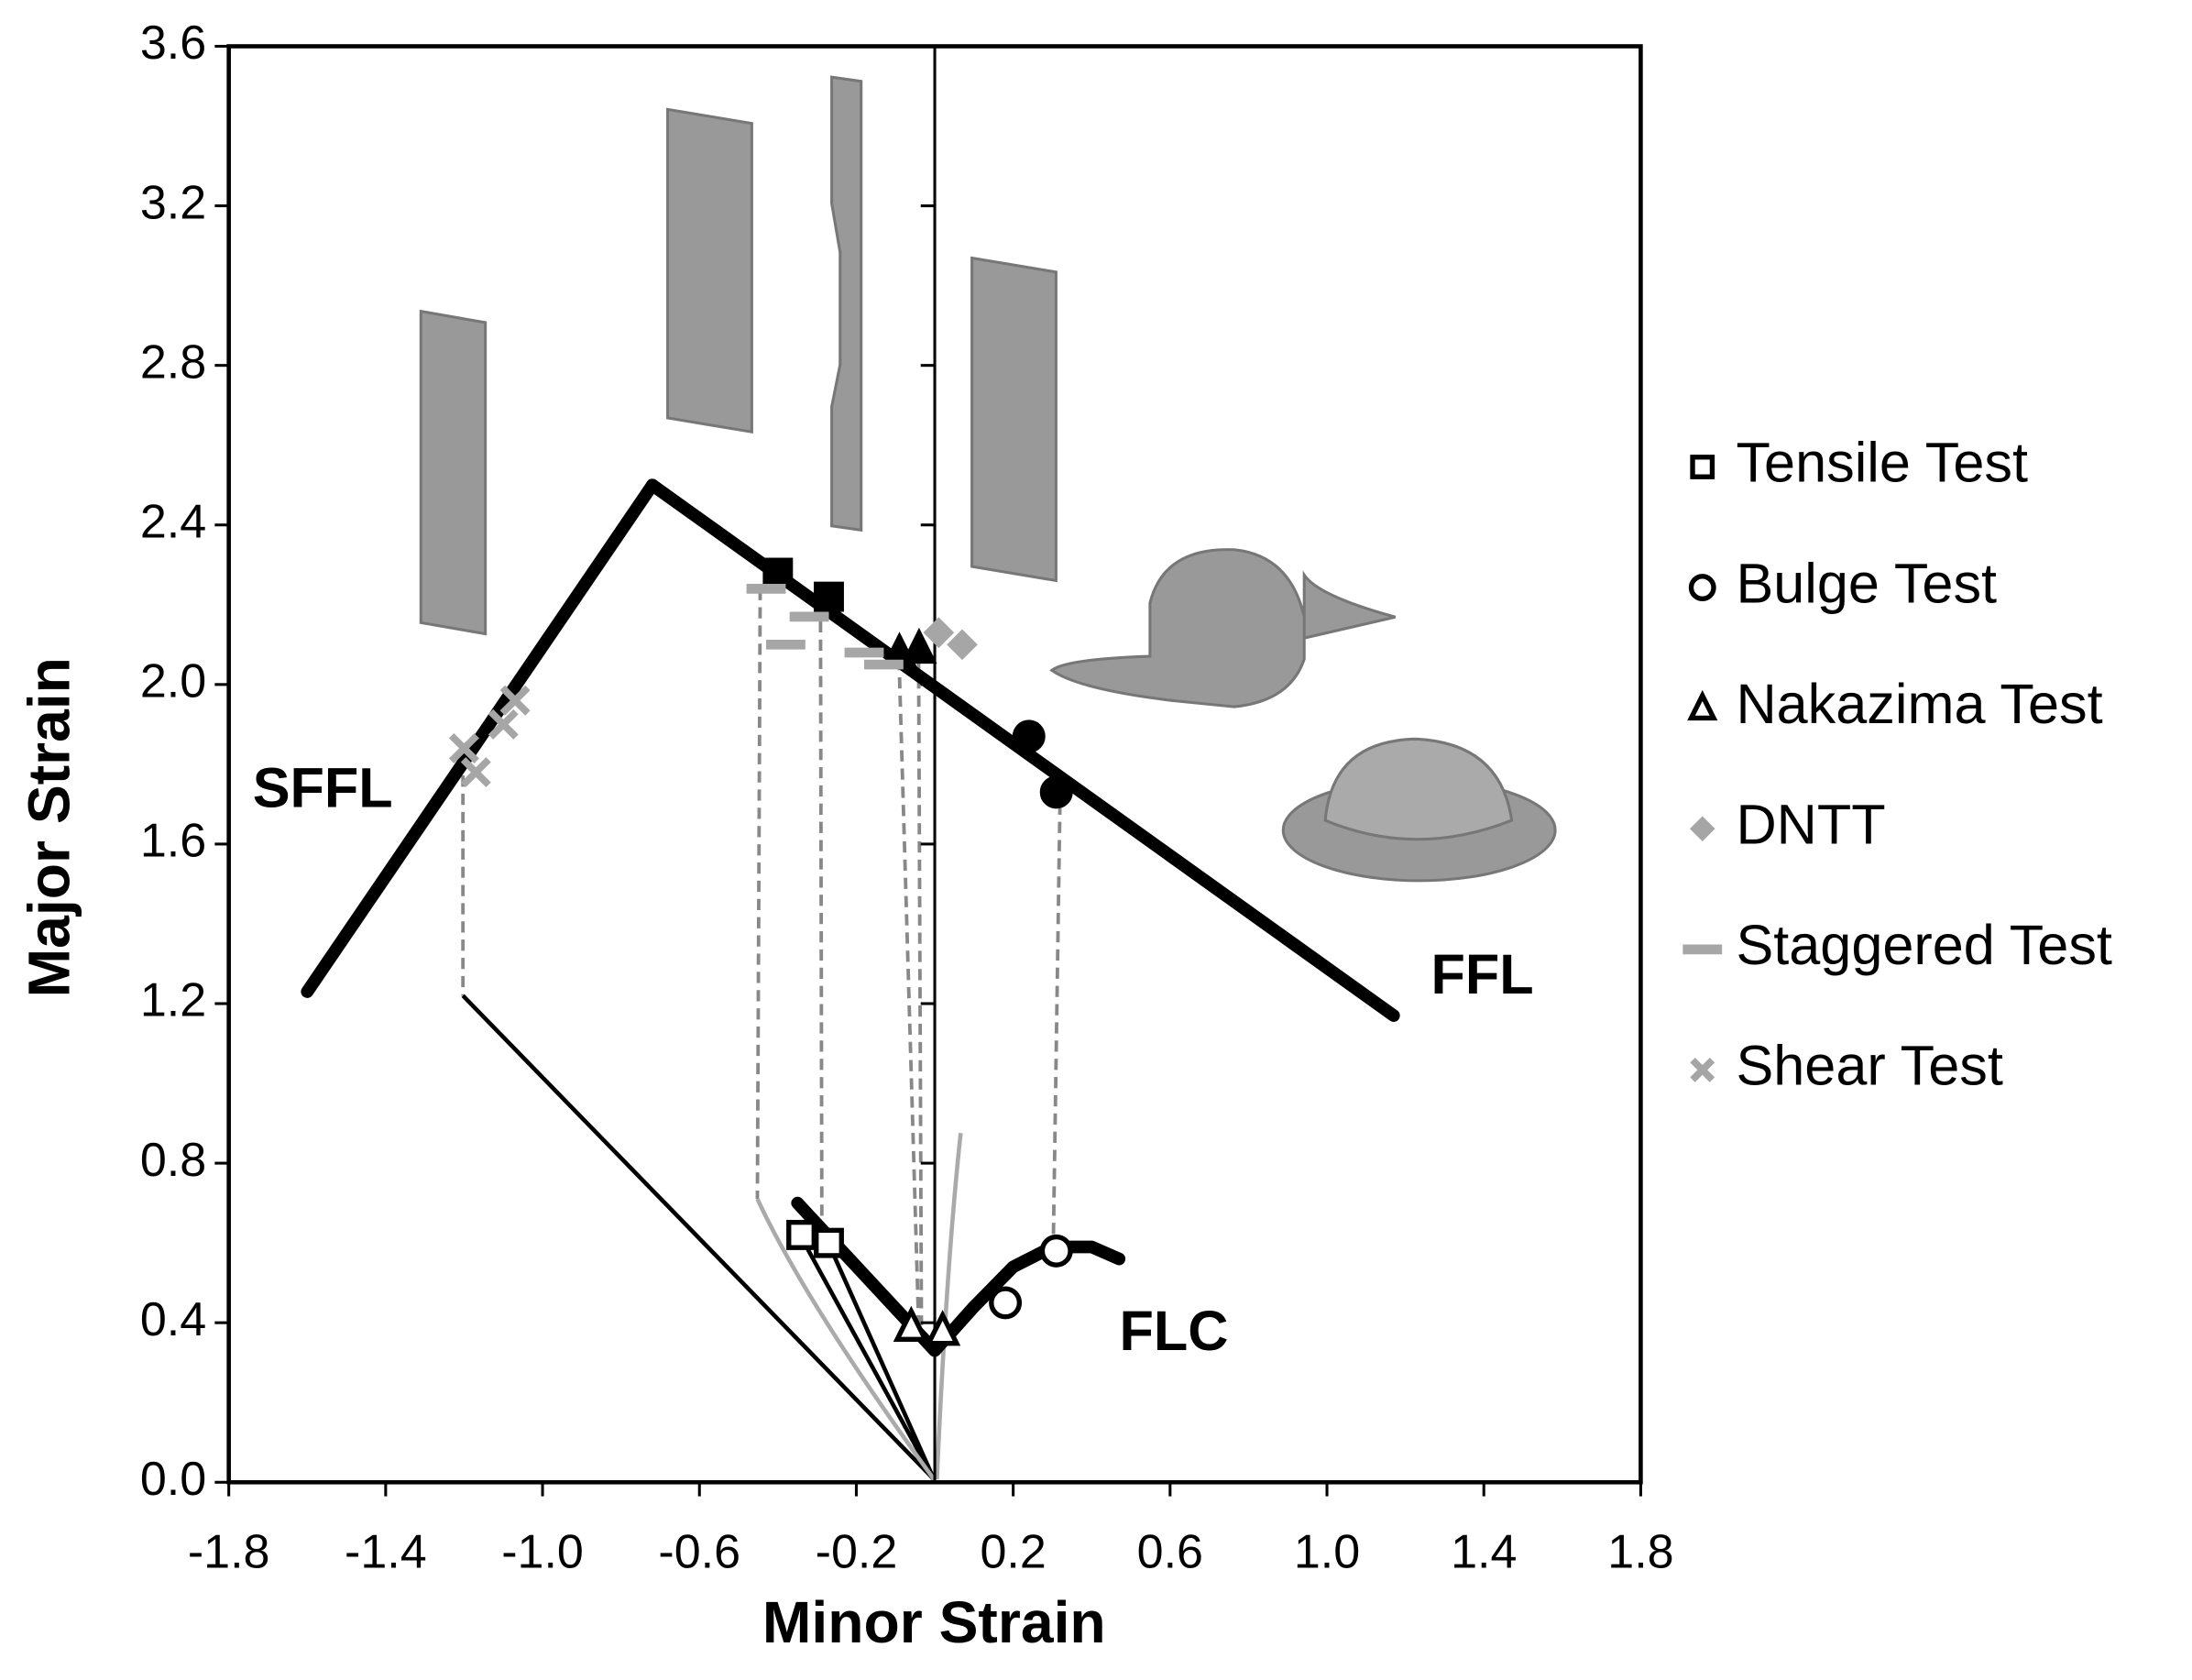 The height and width of the screenshot is (1680, 2192). What do you see at coordinates (1170, 1552) in the screenshot?
I see `x-tick-label: 0.6` at bounding box center [1170, 1552].